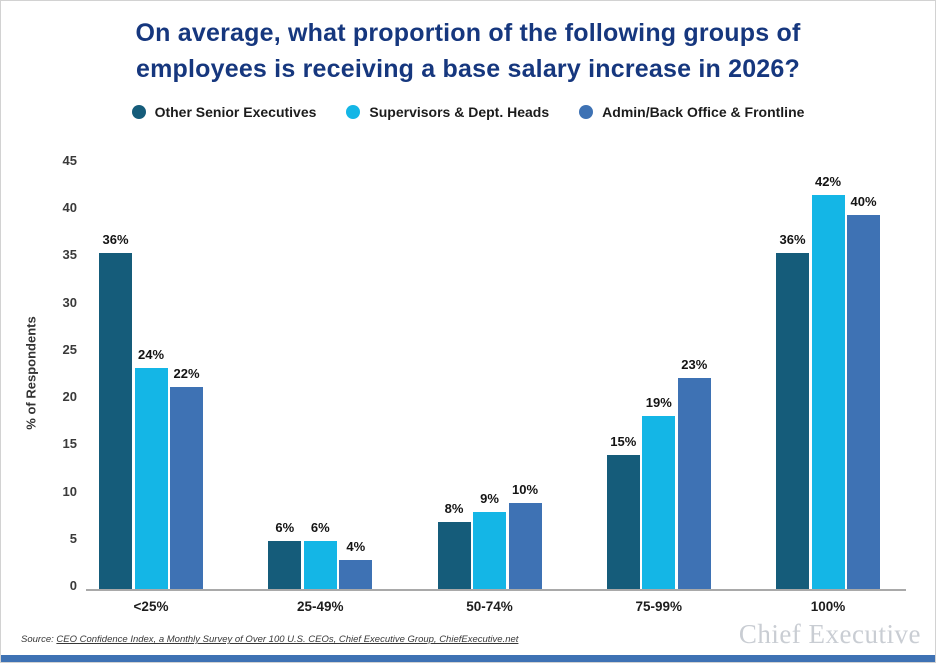 The image size is (936, 663). What do you see at coordinates (792, 421) in the screenshot?
I see `bar-other-senior-executives-100-` at bounding box center [792, 421].